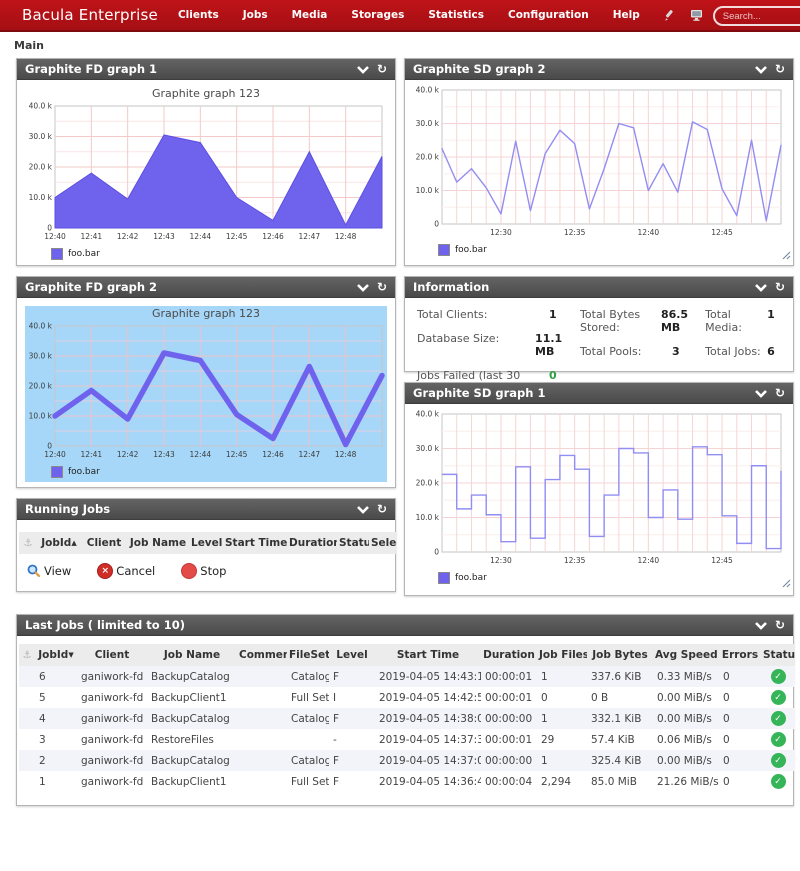  What do you see at coordinates (126, 571) in the screenshot?
I see `cancel-button: × Cancel` at bounding box center [126, 571].